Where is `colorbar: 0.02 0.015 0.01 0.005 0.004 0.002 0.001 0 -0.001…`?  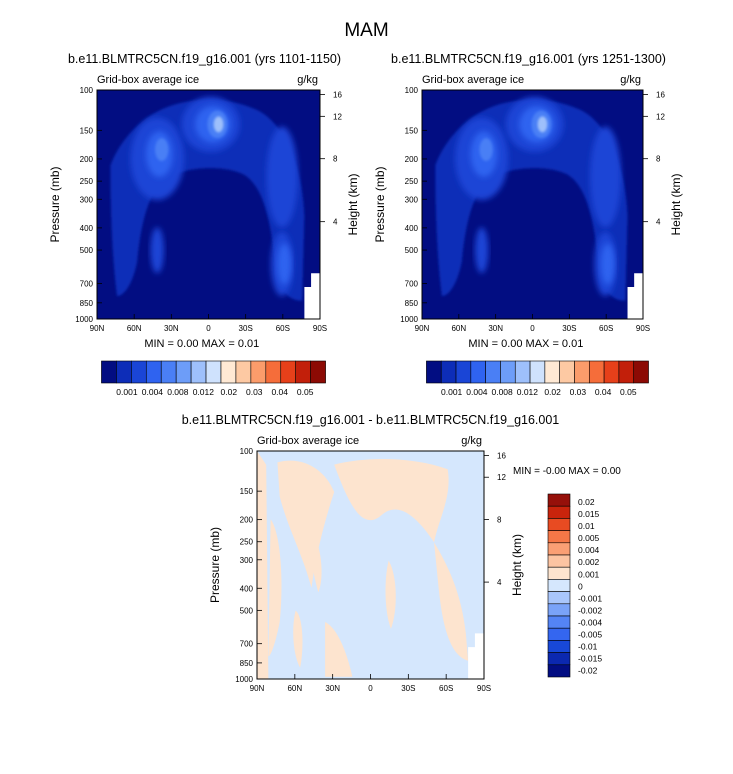
colorbar: 0.02 0.015 0.01 0.005 0.004 0.002 0.001 0 -0.001… is located at coordinates (574, 585).